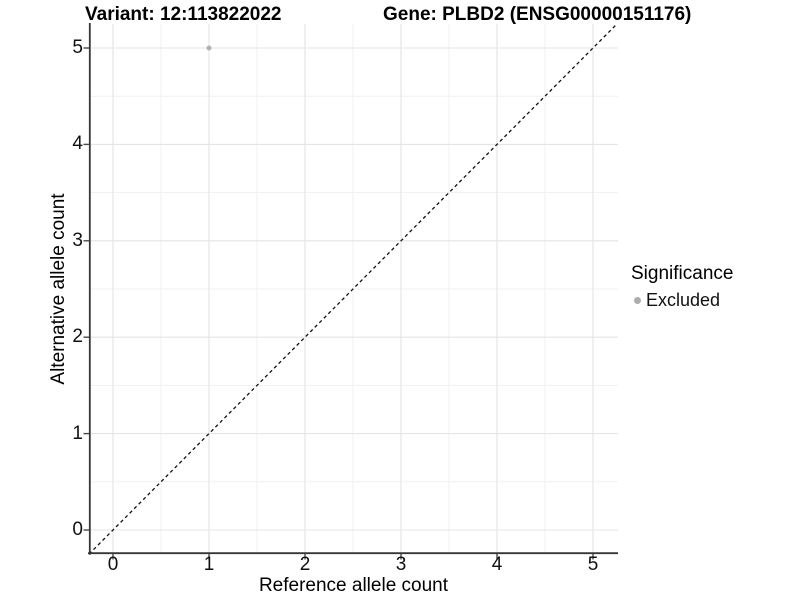 The width and height of the screenshot is (800, 600). Describe the element at coordinates (305, 564) in the screenshot. I see `x-tick-label: 2` at that location.